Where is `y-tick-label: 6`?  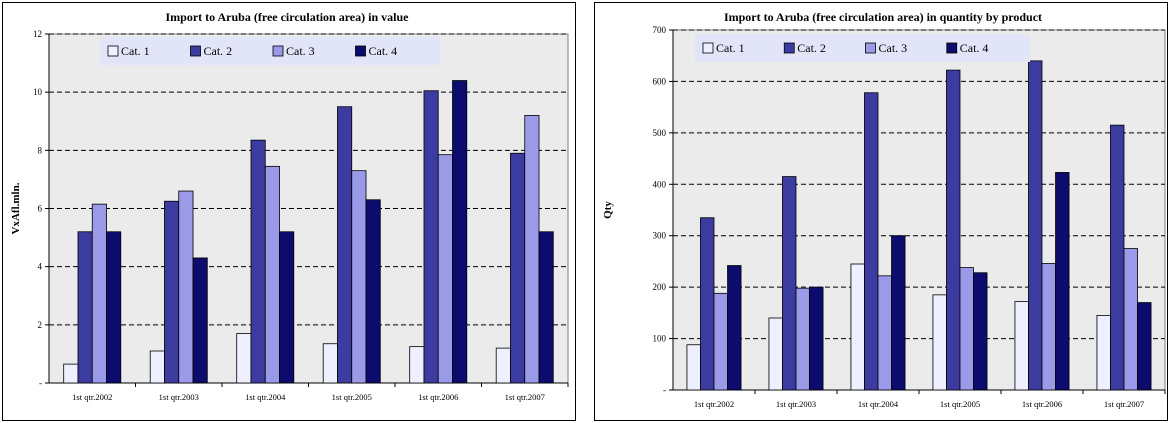
y-tick-label: 6 is located at coordinates (40, 209).